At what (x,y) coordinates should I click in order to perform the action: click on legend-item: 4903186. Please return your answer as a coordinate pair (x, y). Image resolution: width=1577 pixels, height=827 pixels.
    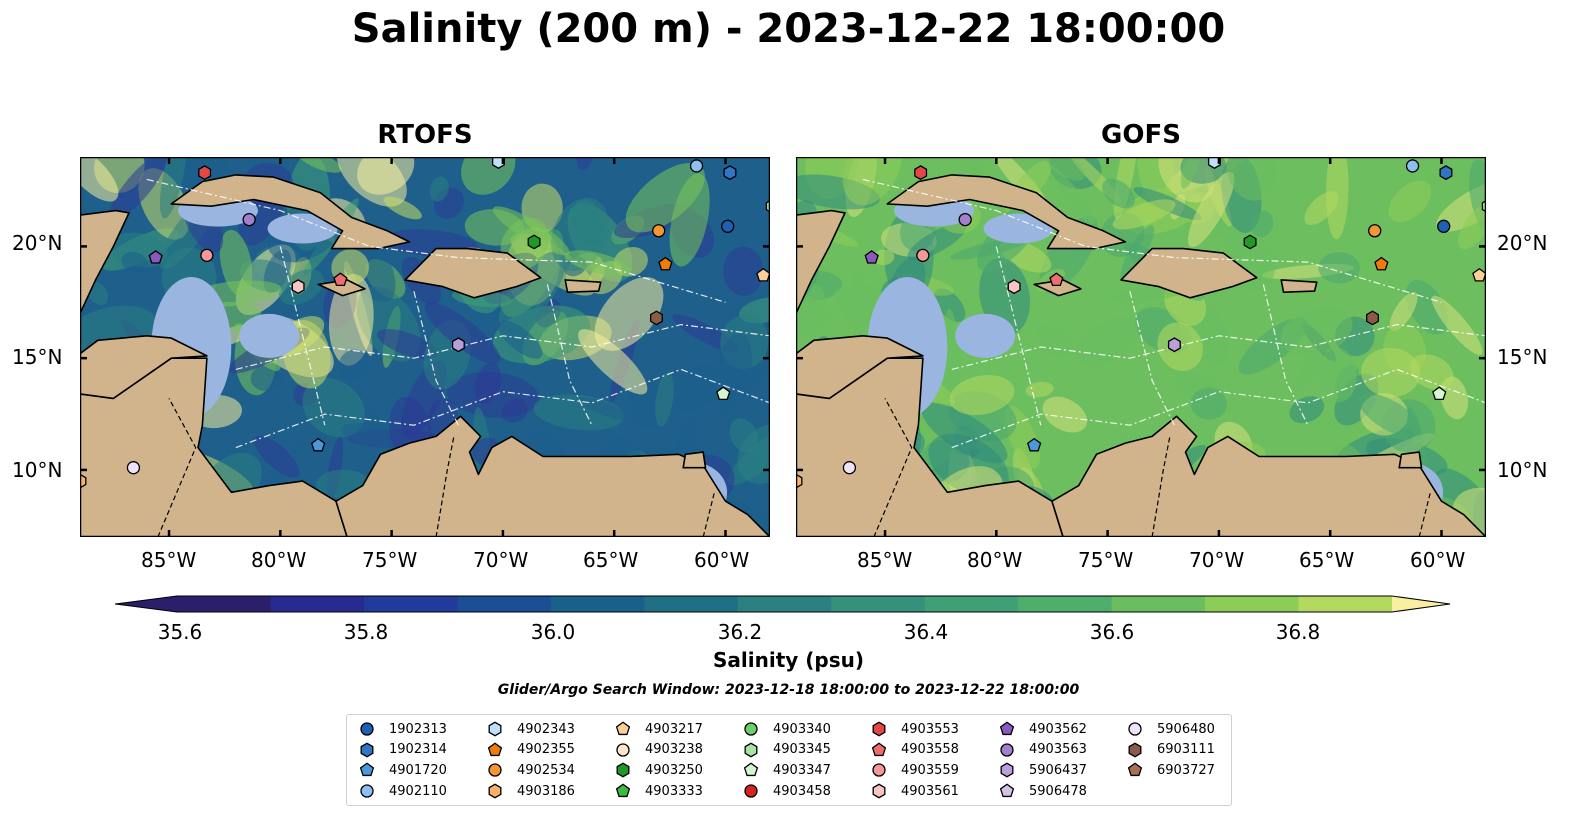
    Looking at the image, I should click on (531, 791).